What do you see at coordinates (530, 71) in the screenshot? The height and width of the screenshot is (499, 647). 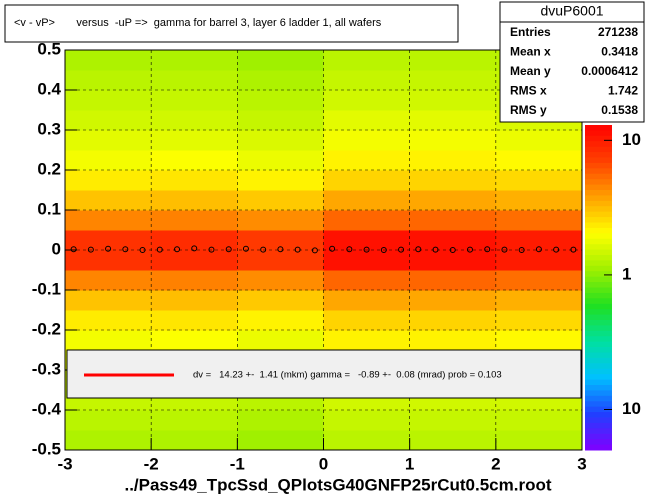 I see `stats-label: Mean y` at bounding box center [530, 71].